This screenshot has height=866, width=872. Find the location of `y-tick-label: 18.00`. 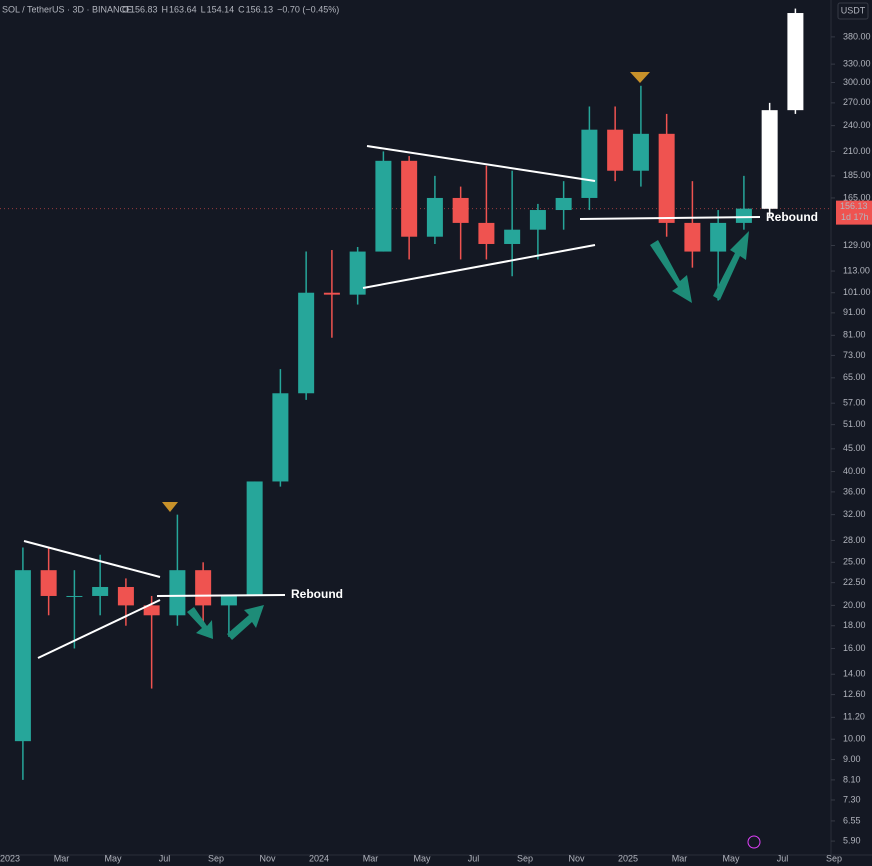

y-tick-label: 18.00 is located at coordinates (854, 625).